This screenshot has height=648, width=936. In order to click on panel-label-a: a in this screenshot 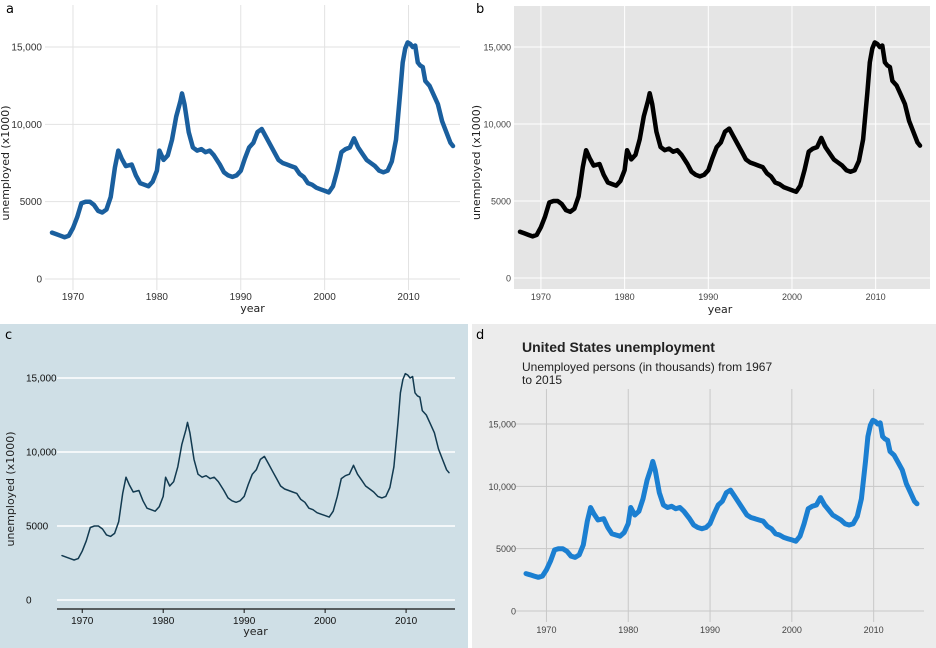, I will do `click(10, 9)`.